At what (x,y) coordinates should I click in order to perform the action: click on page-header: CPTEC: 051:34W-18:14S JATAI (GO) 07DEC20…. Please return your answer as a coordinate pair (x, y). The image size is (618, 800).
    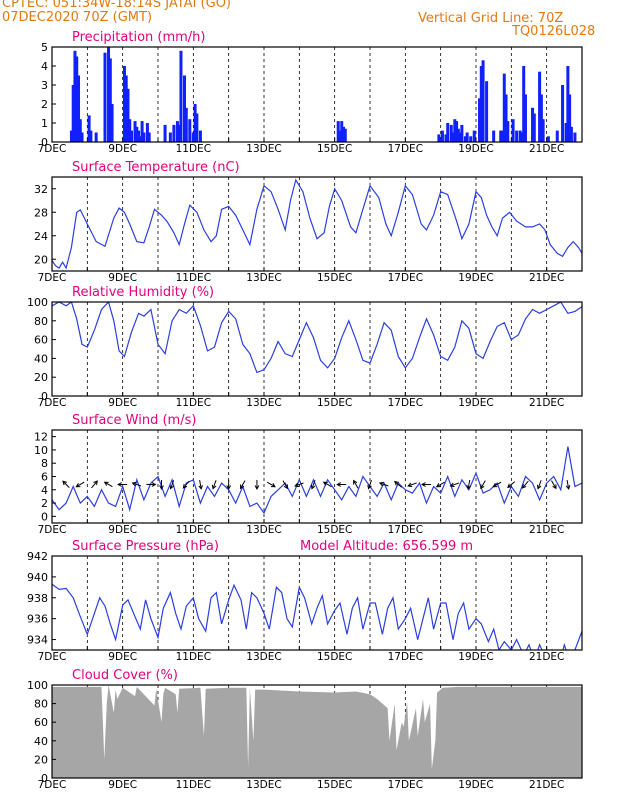
    Looking at the image, I should click on (309, 20).